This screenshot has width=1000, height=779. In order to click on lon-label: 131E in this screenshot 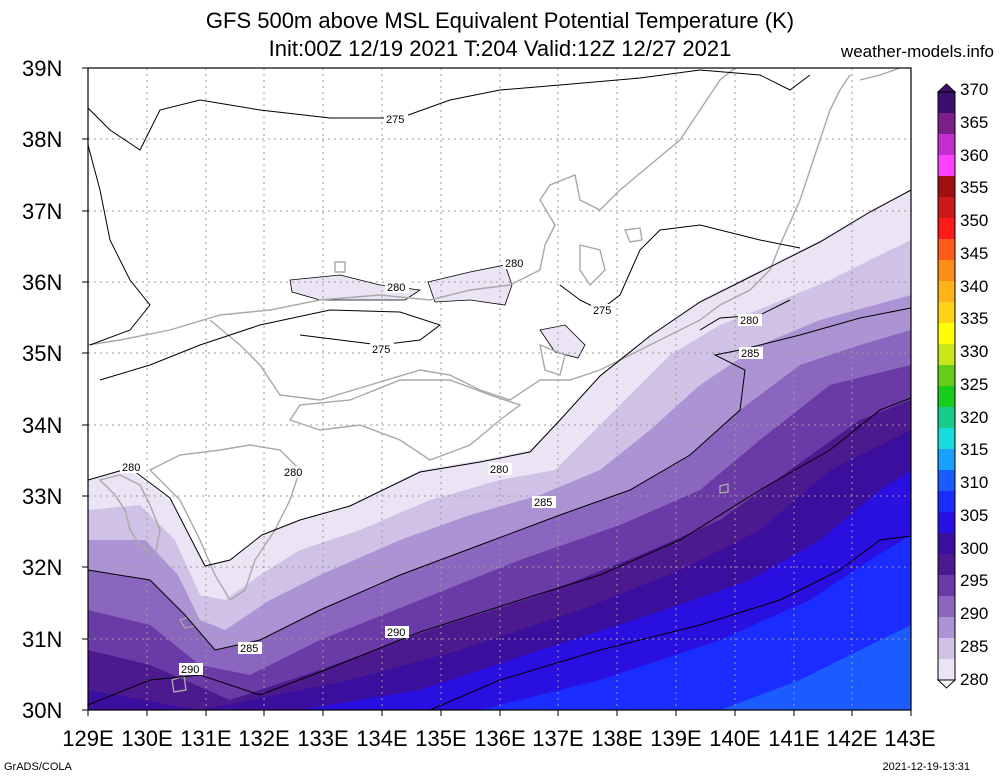, I will do `click(206, 738)`.